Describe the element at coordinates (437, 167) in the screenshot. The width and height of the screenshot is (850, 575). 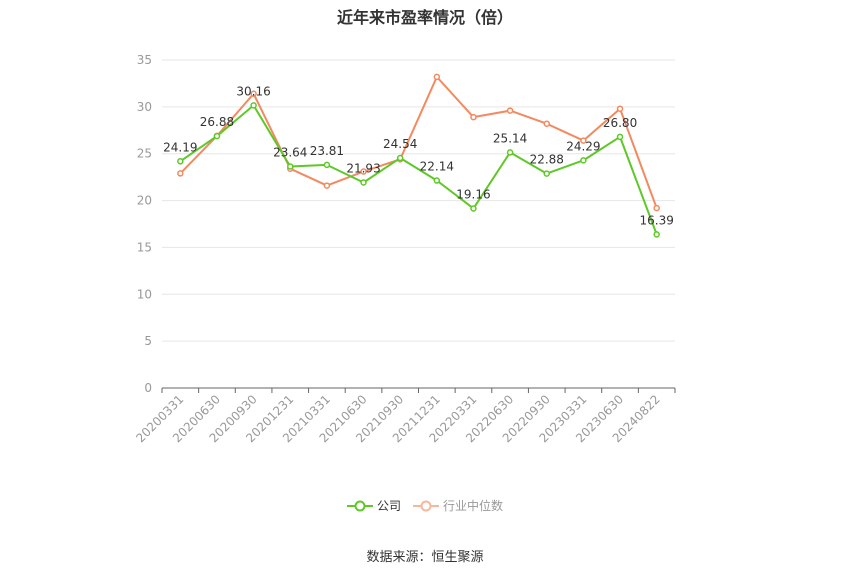
I see `company-data-label: 22.14` at that location.